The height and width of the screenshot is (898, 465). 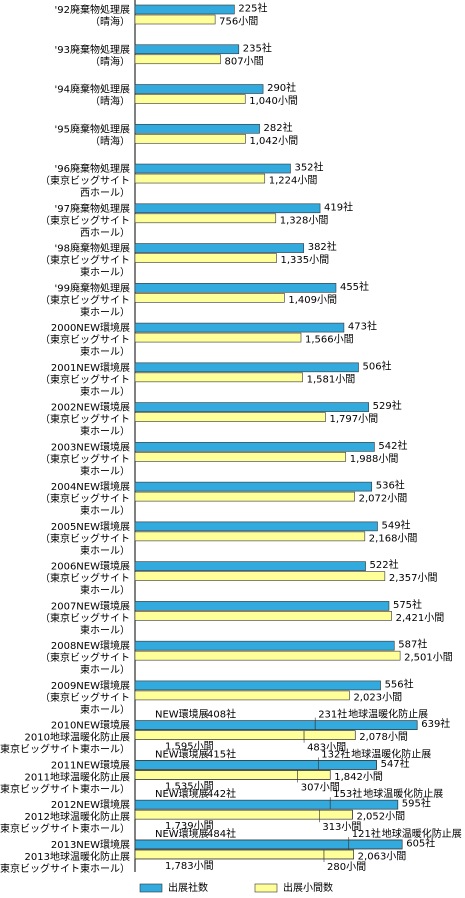 I want to click on segment-label: 1,595小間, so click(x=189, y=747).